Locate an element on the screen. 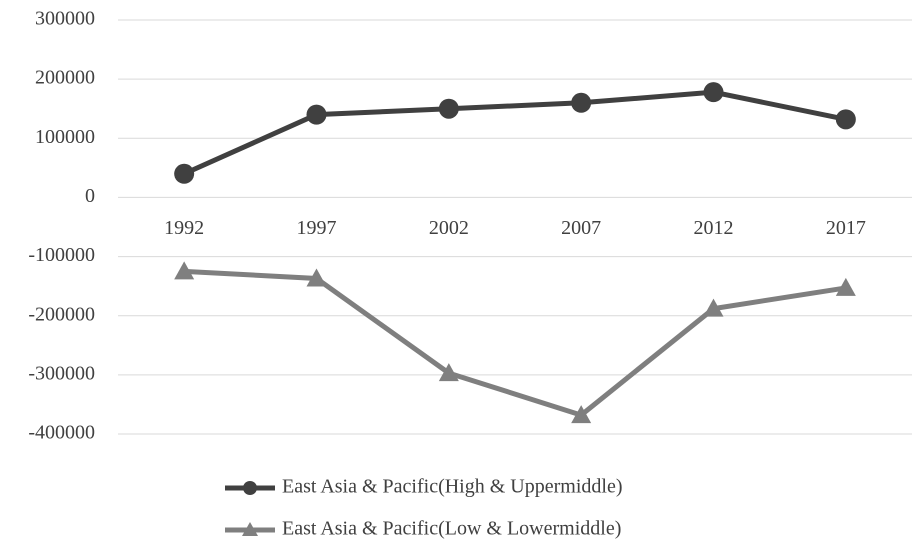  series-line is located at coordinates (515, 133).